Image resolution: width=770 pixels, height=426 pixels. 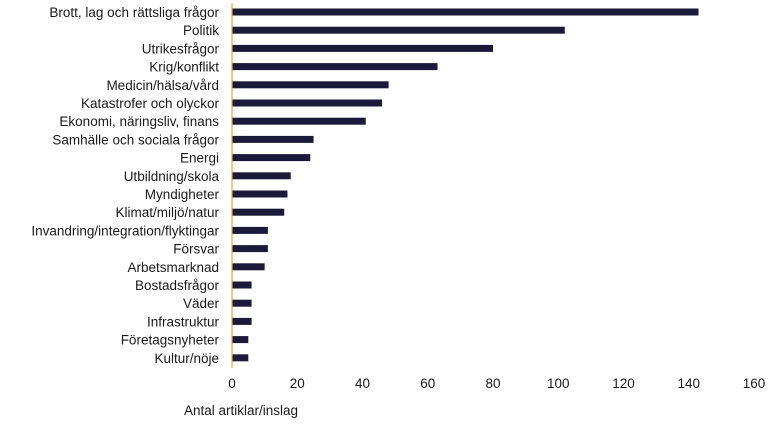 I want to click on x-tick-label: 100, so click(x=558, y=383).